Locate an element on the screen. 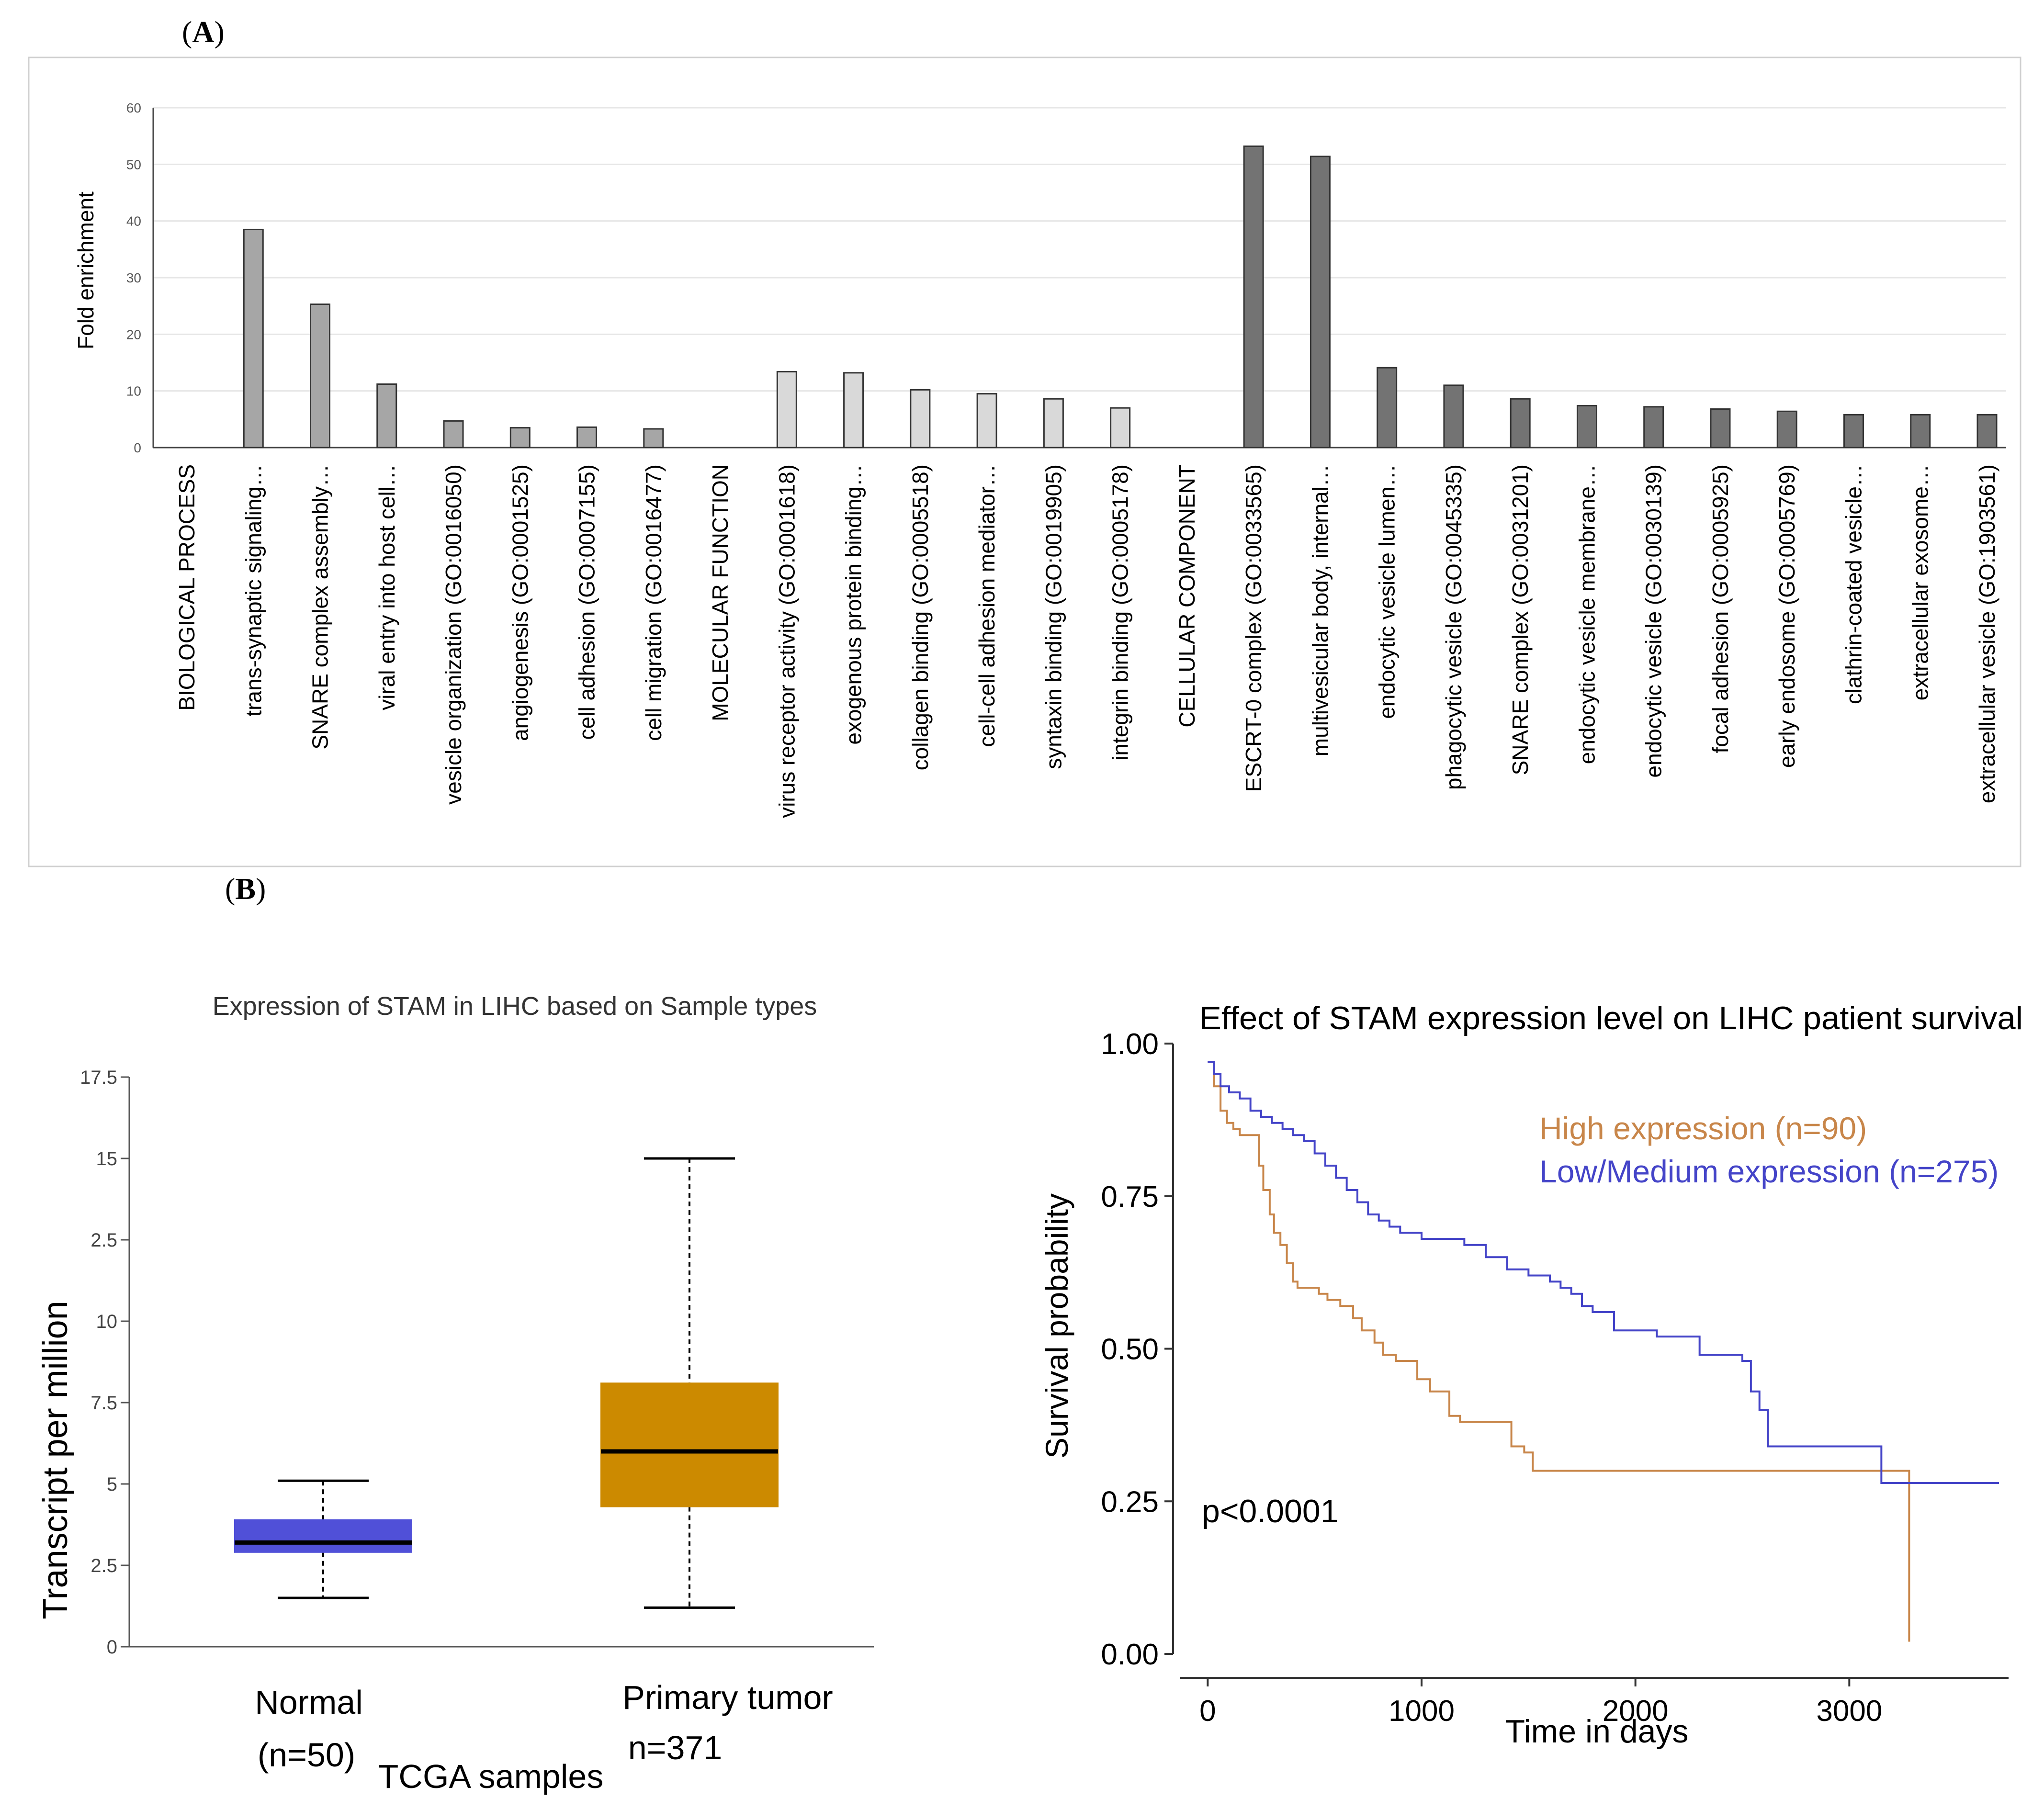 This screenshot has height=1809, width=2044. chart-a-y-tick-label: 30 is located at coordinates (134, 277).